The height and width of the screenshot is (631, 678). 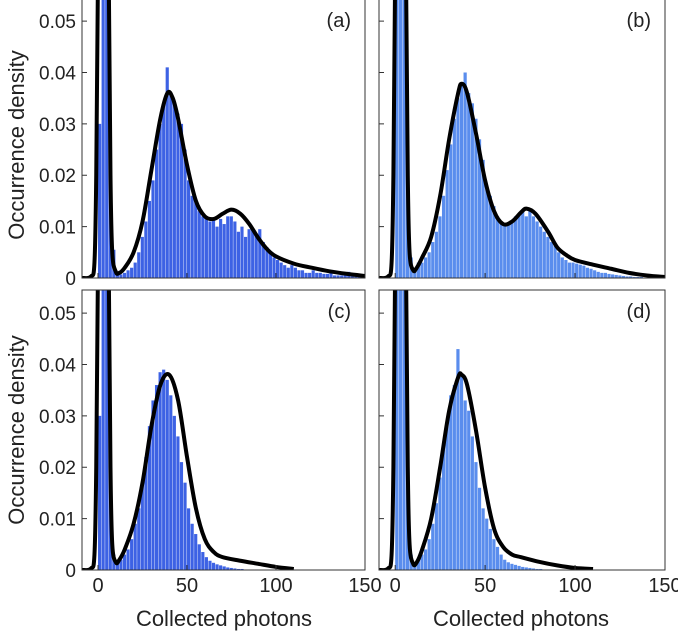 What do you see at coordinates (57, 468) in the screenshot?
I see `y-tick-label: 0.02` at bounding box center [57, 468].